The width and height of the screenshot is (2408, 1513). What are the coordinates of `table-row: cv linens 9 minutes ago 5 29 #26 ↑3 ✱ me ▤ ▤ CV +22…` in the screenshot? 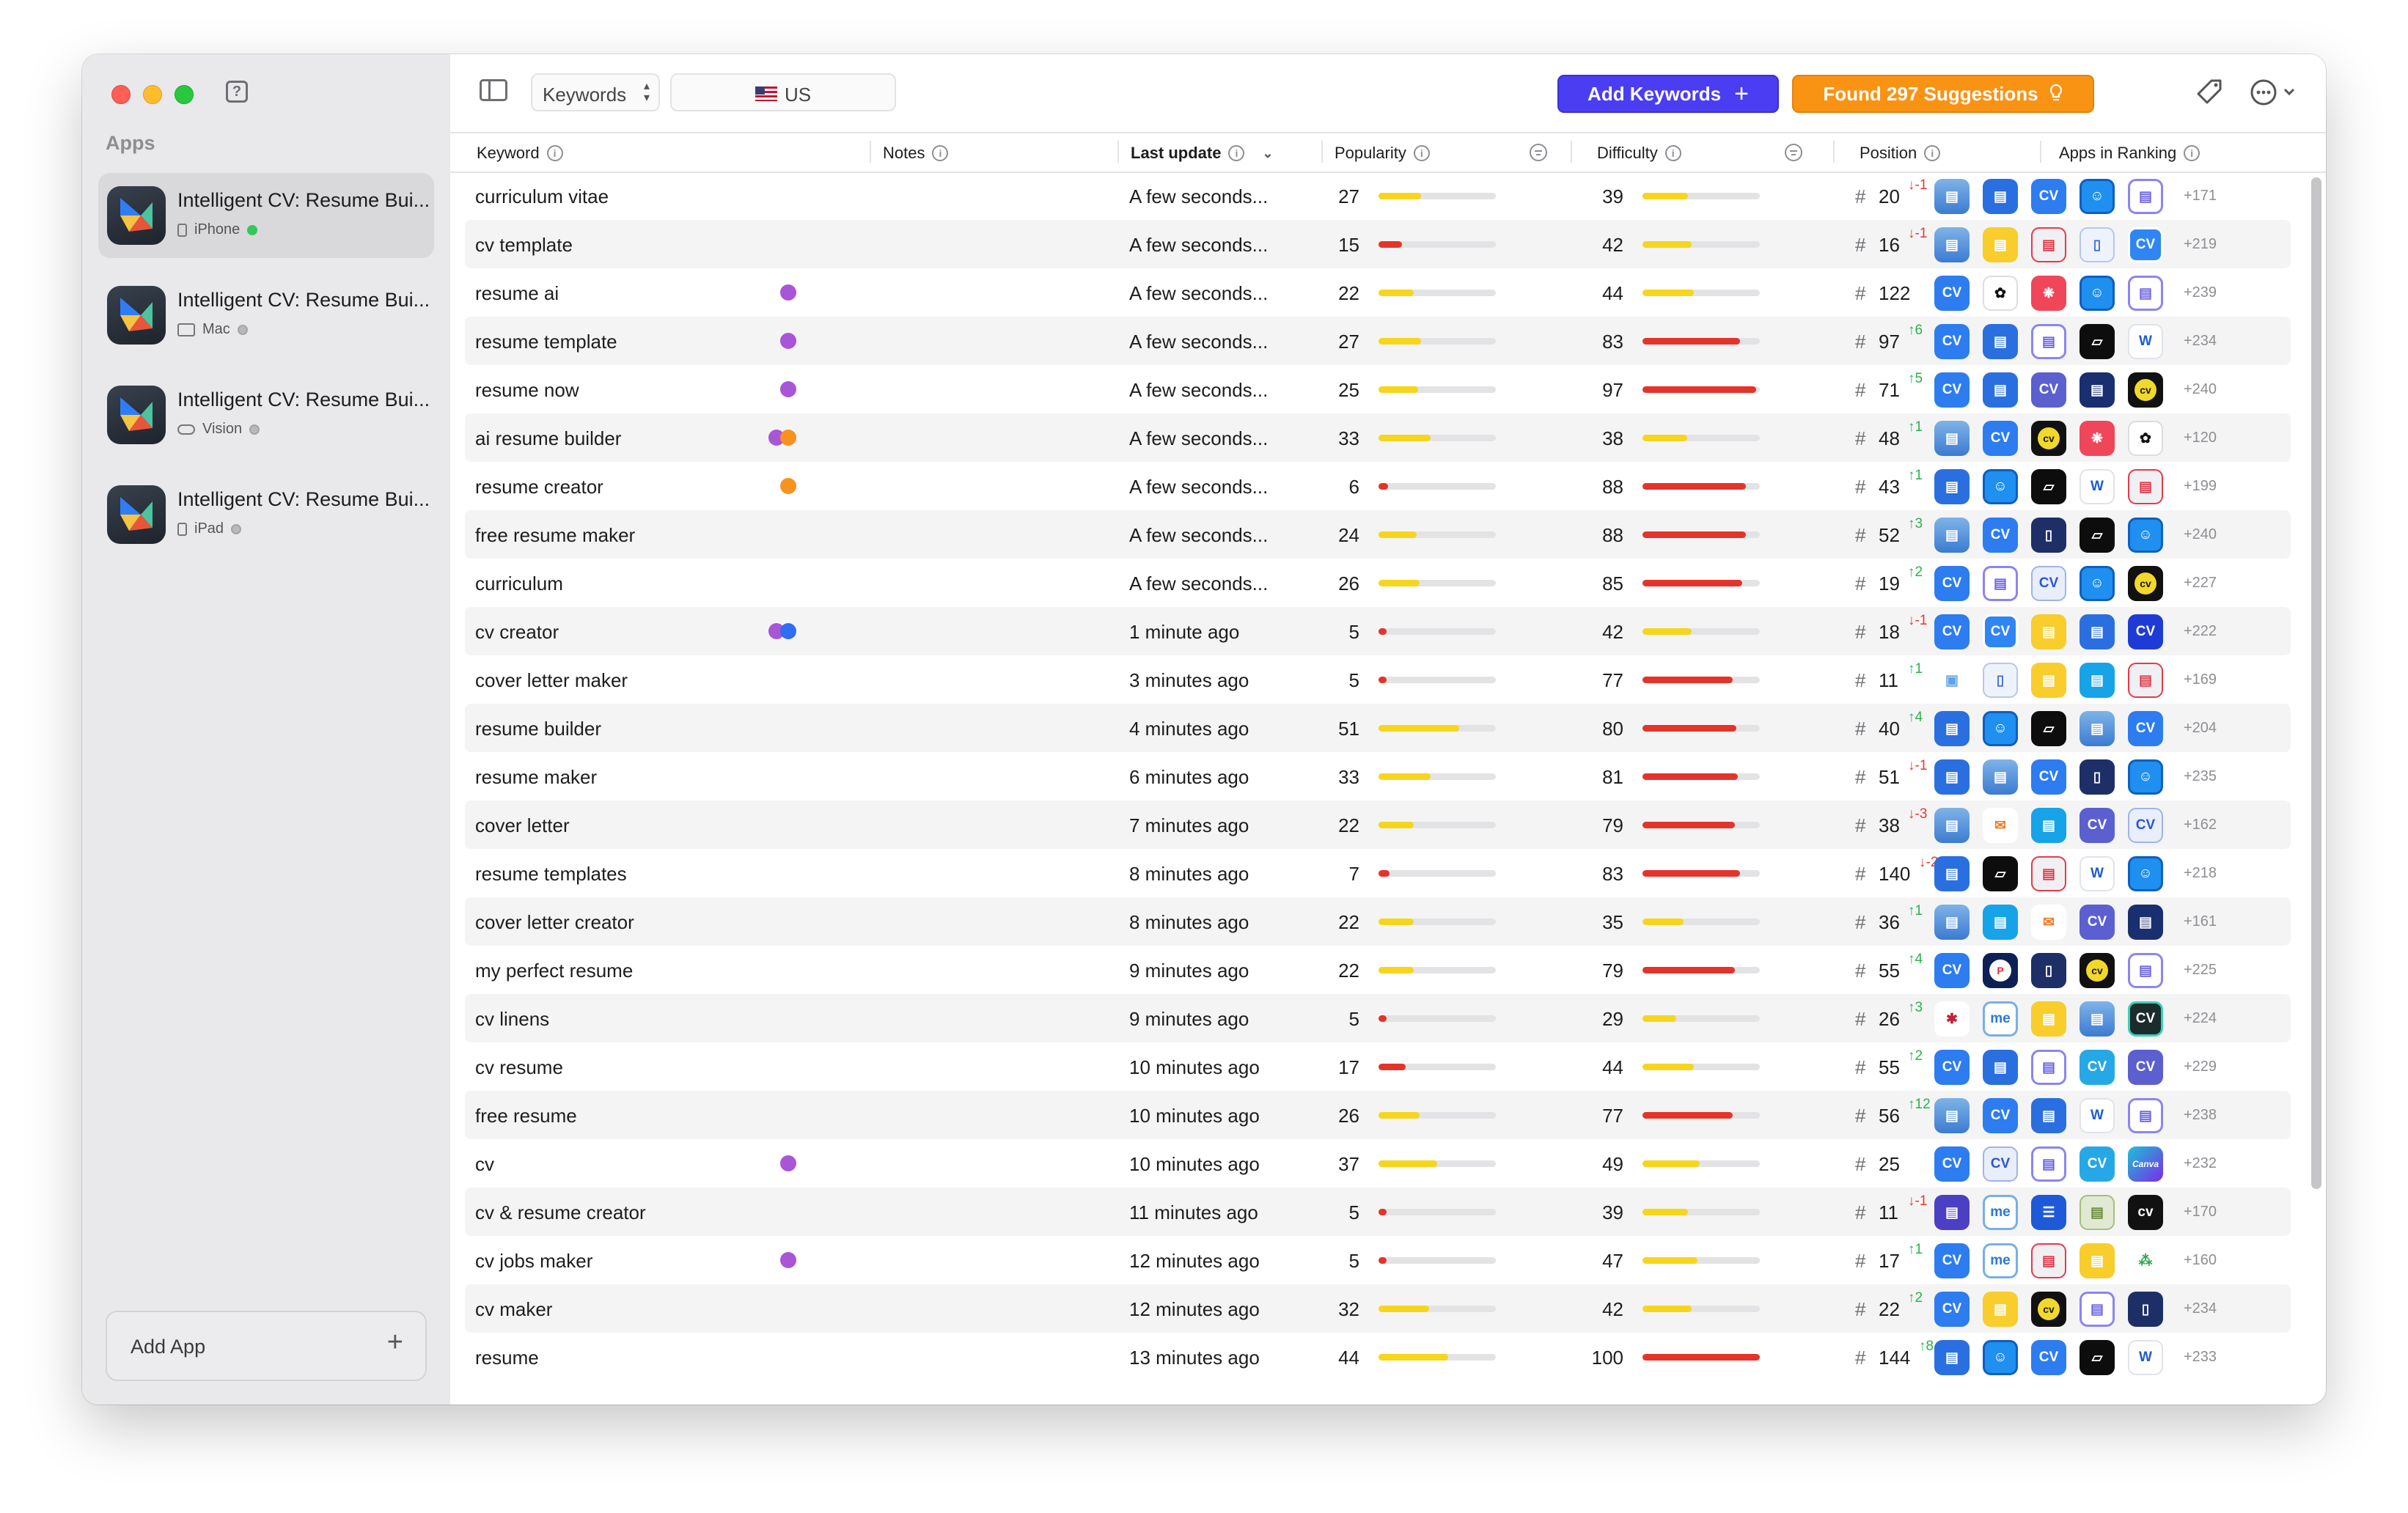 It's located at (1378, 1018).